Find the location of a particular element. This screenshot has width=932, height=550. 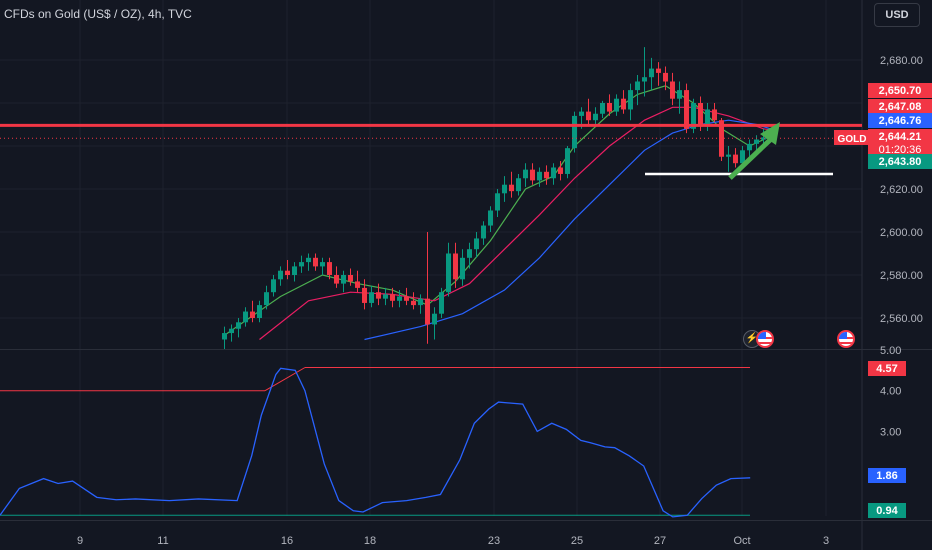

price-label-value: 2,647.08 is located at coordinates (900, 107).